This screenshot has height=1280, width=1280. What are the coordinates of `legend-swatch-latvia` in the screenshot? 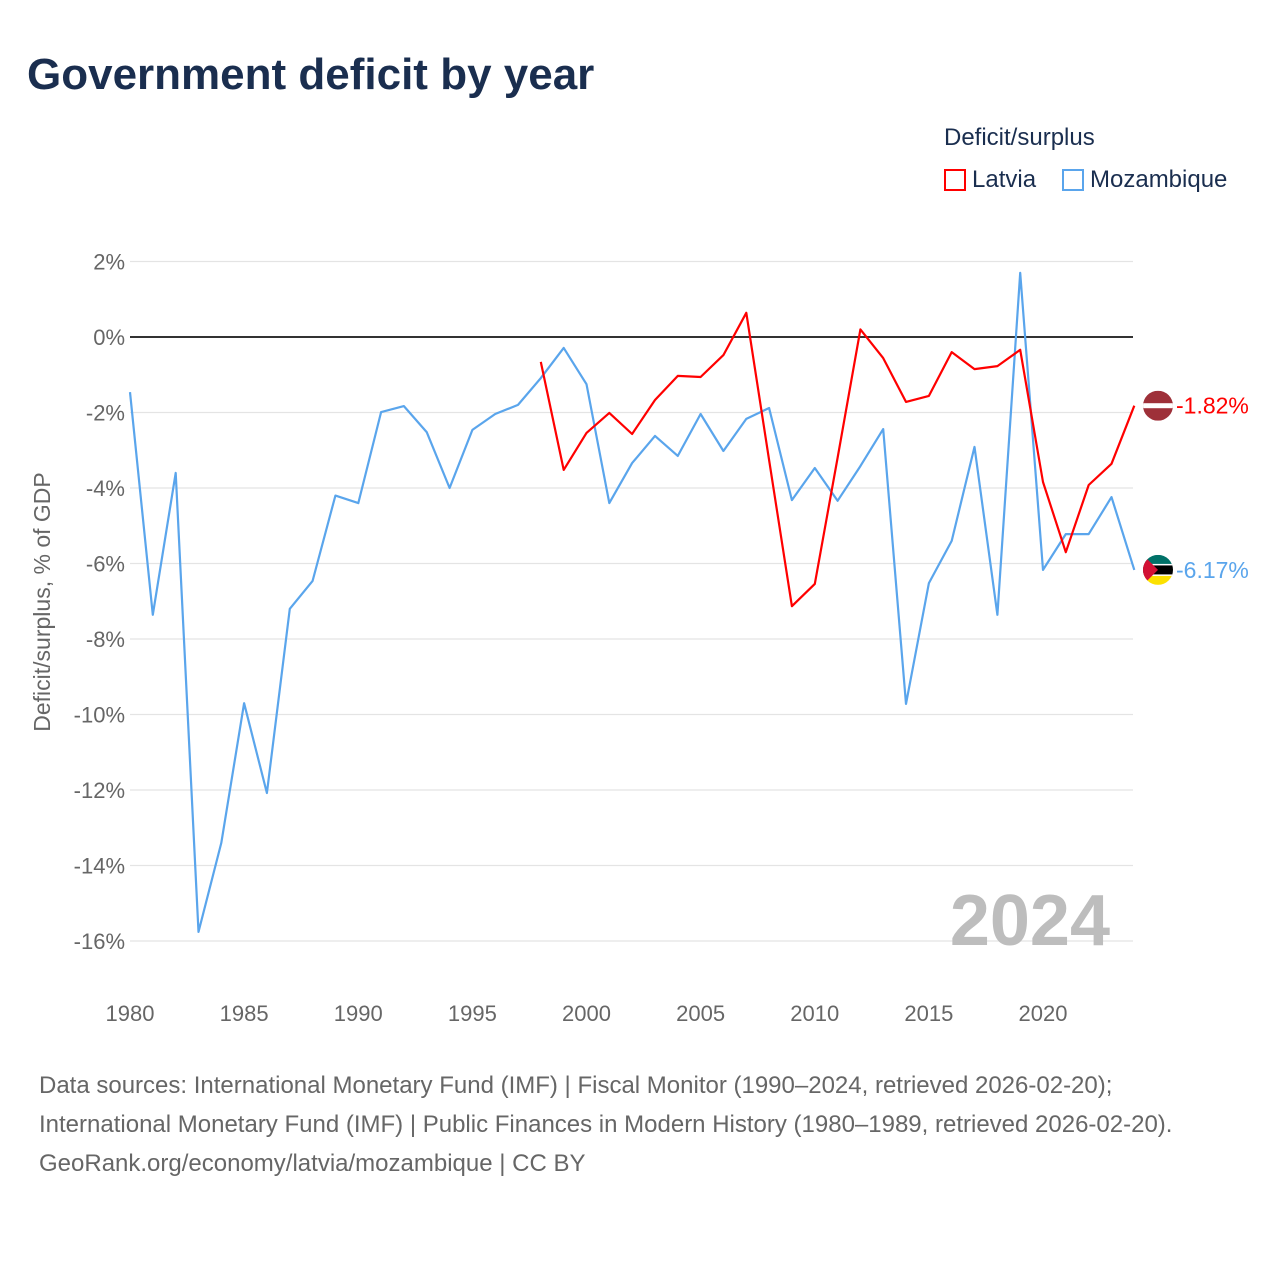 It's located at (955, 180).